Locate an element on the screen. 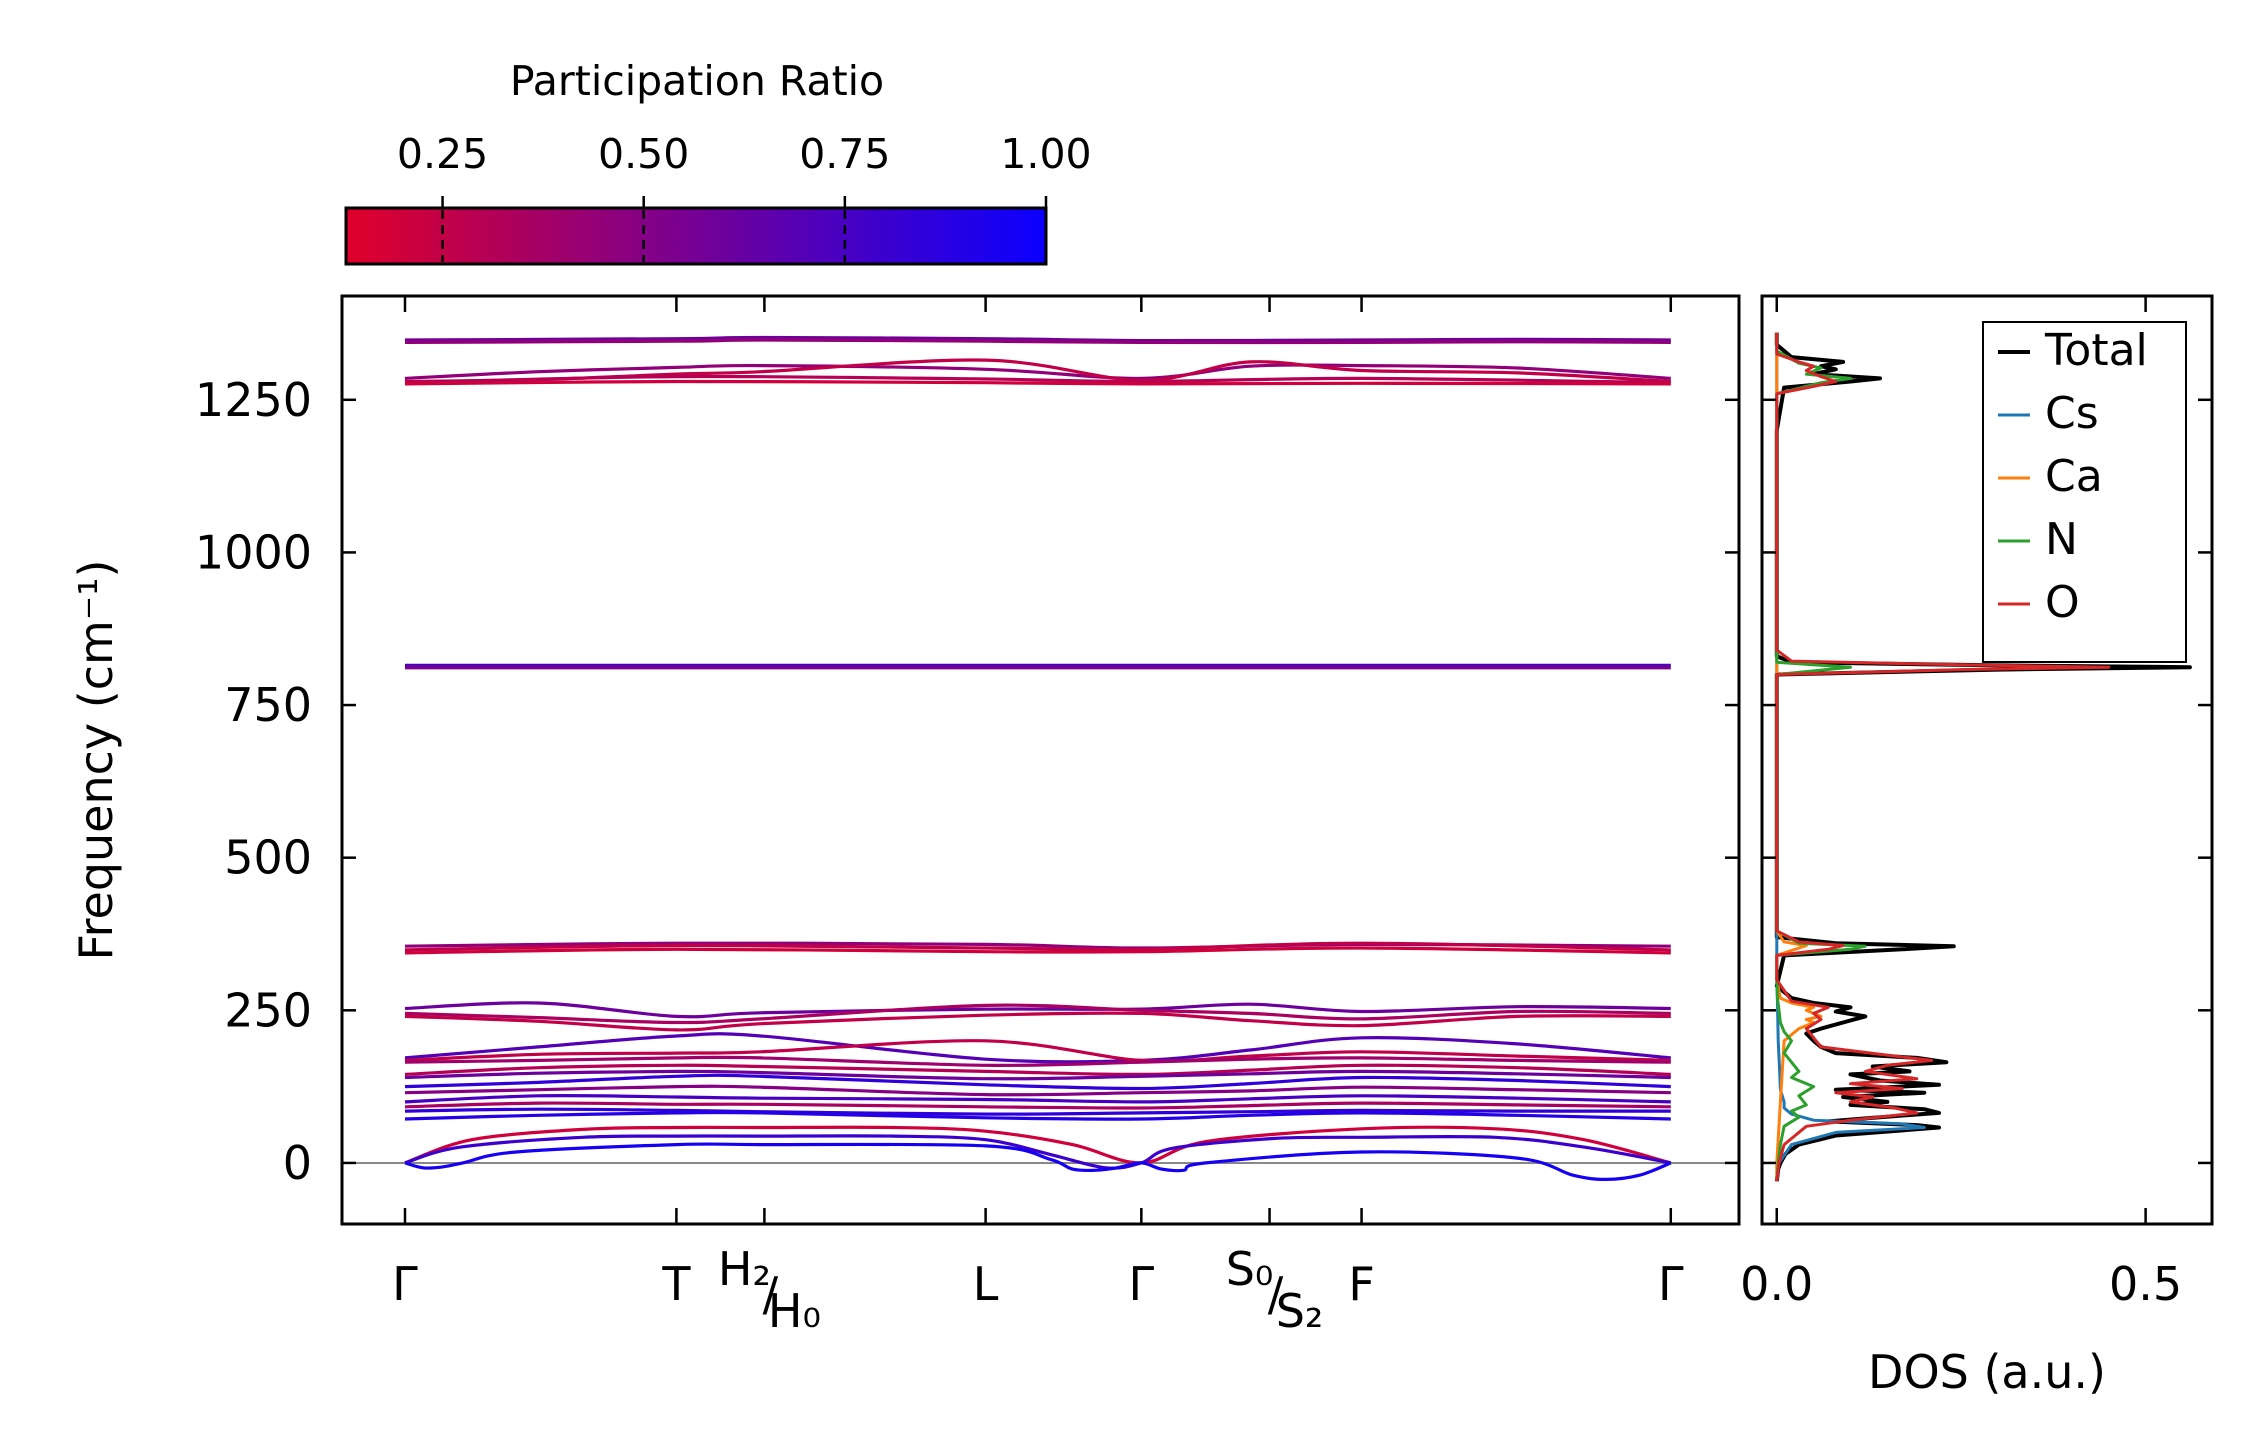 This screenshot has height=1455, width=2259. colorbar: Participation Ratio 0.25 0.50 0.75 1.00 is located at coordinates (718, 161).